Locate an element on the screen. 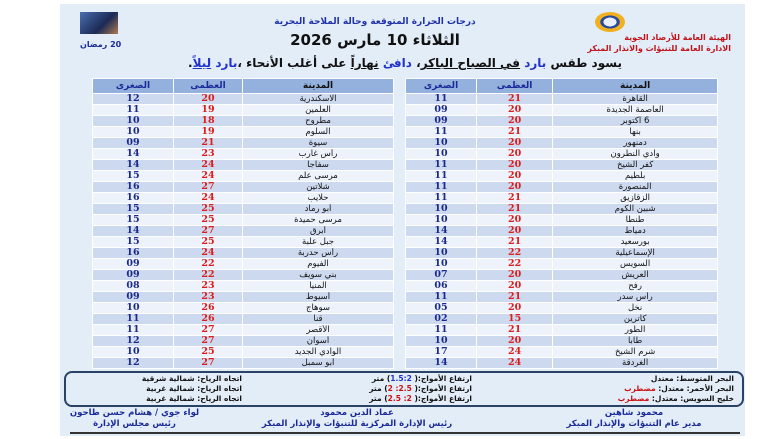 Image resolution: width=779 pixels, height=439 pixels. city-cell: أبو رماد is located at coordinates (318, 209).